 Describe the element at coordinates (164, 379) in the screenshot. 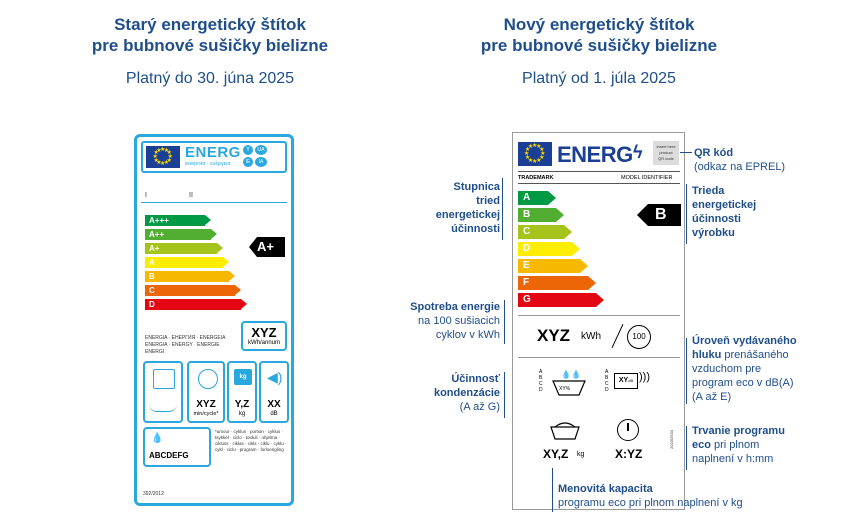

I see `dryer-icon` at that location.